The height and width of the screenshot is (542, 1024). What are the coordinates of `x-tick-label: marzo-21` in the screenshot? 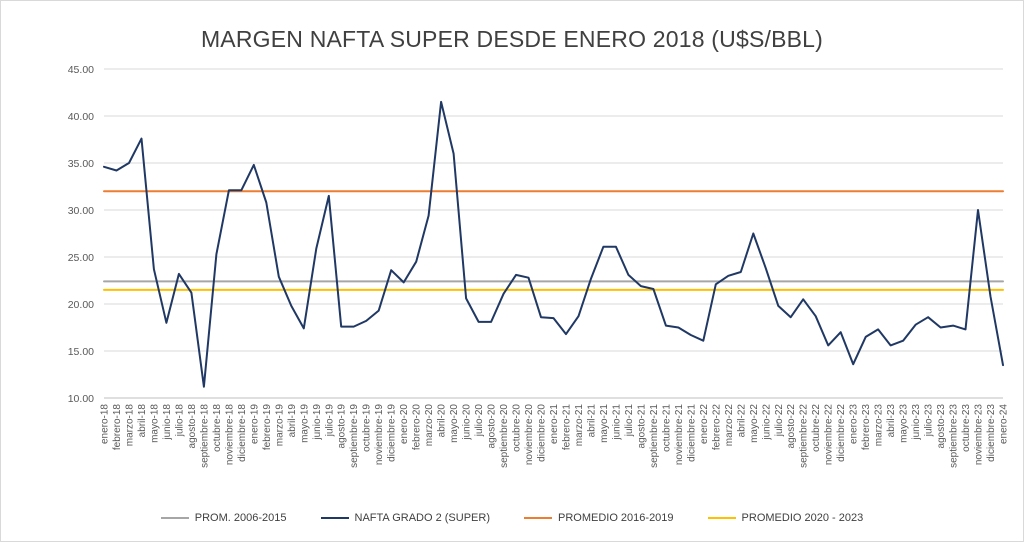 It's located at (579, 425).